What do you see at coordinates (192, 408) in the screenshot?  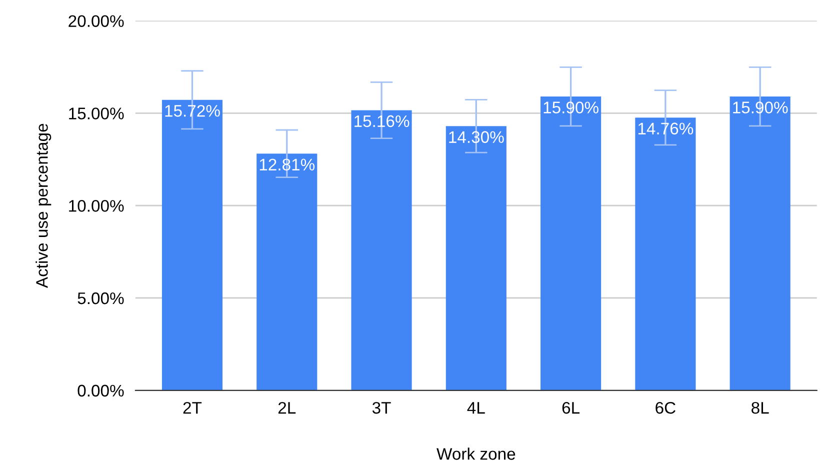 I see `x-tick-label: 2T` at bounding box center [192, 408].